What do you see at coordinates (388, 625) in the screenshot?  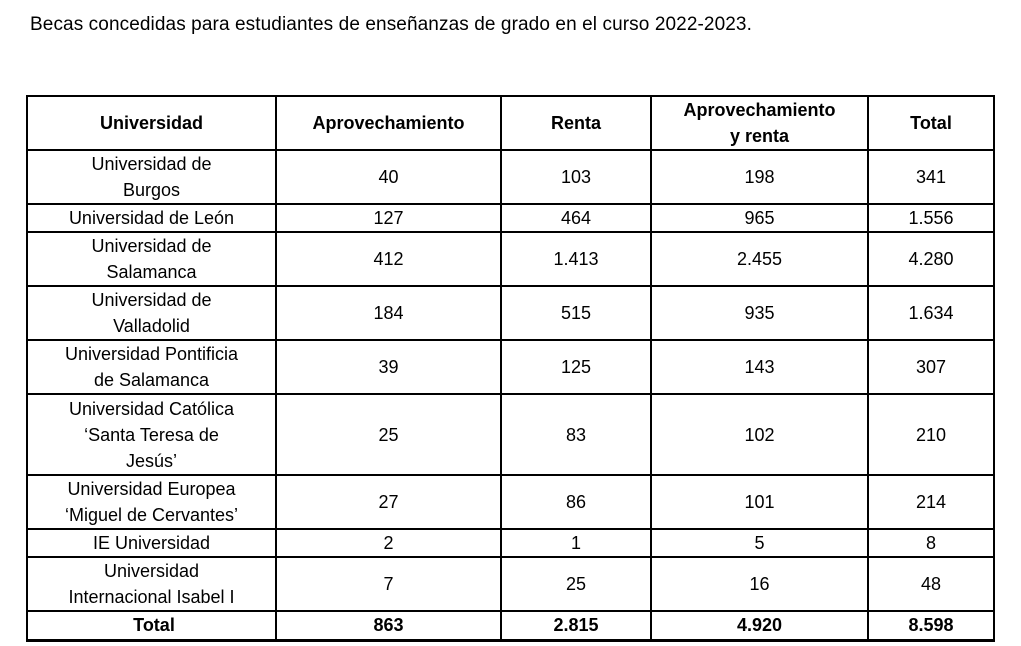 I see `total-aprovechamiento: 863` at bounding box center [388, 625].